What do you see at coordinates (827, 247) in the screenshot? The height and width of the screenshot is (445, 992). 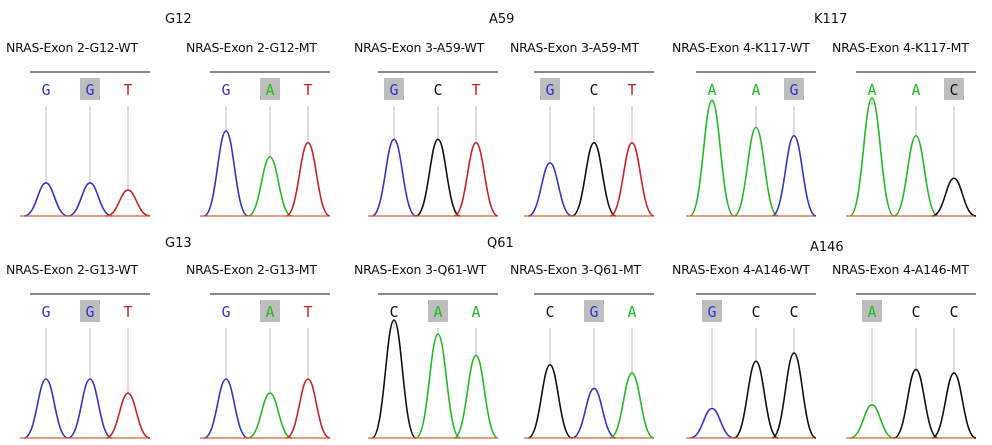 I see `group-label-a146: A146` at bounding box center [827, 247].